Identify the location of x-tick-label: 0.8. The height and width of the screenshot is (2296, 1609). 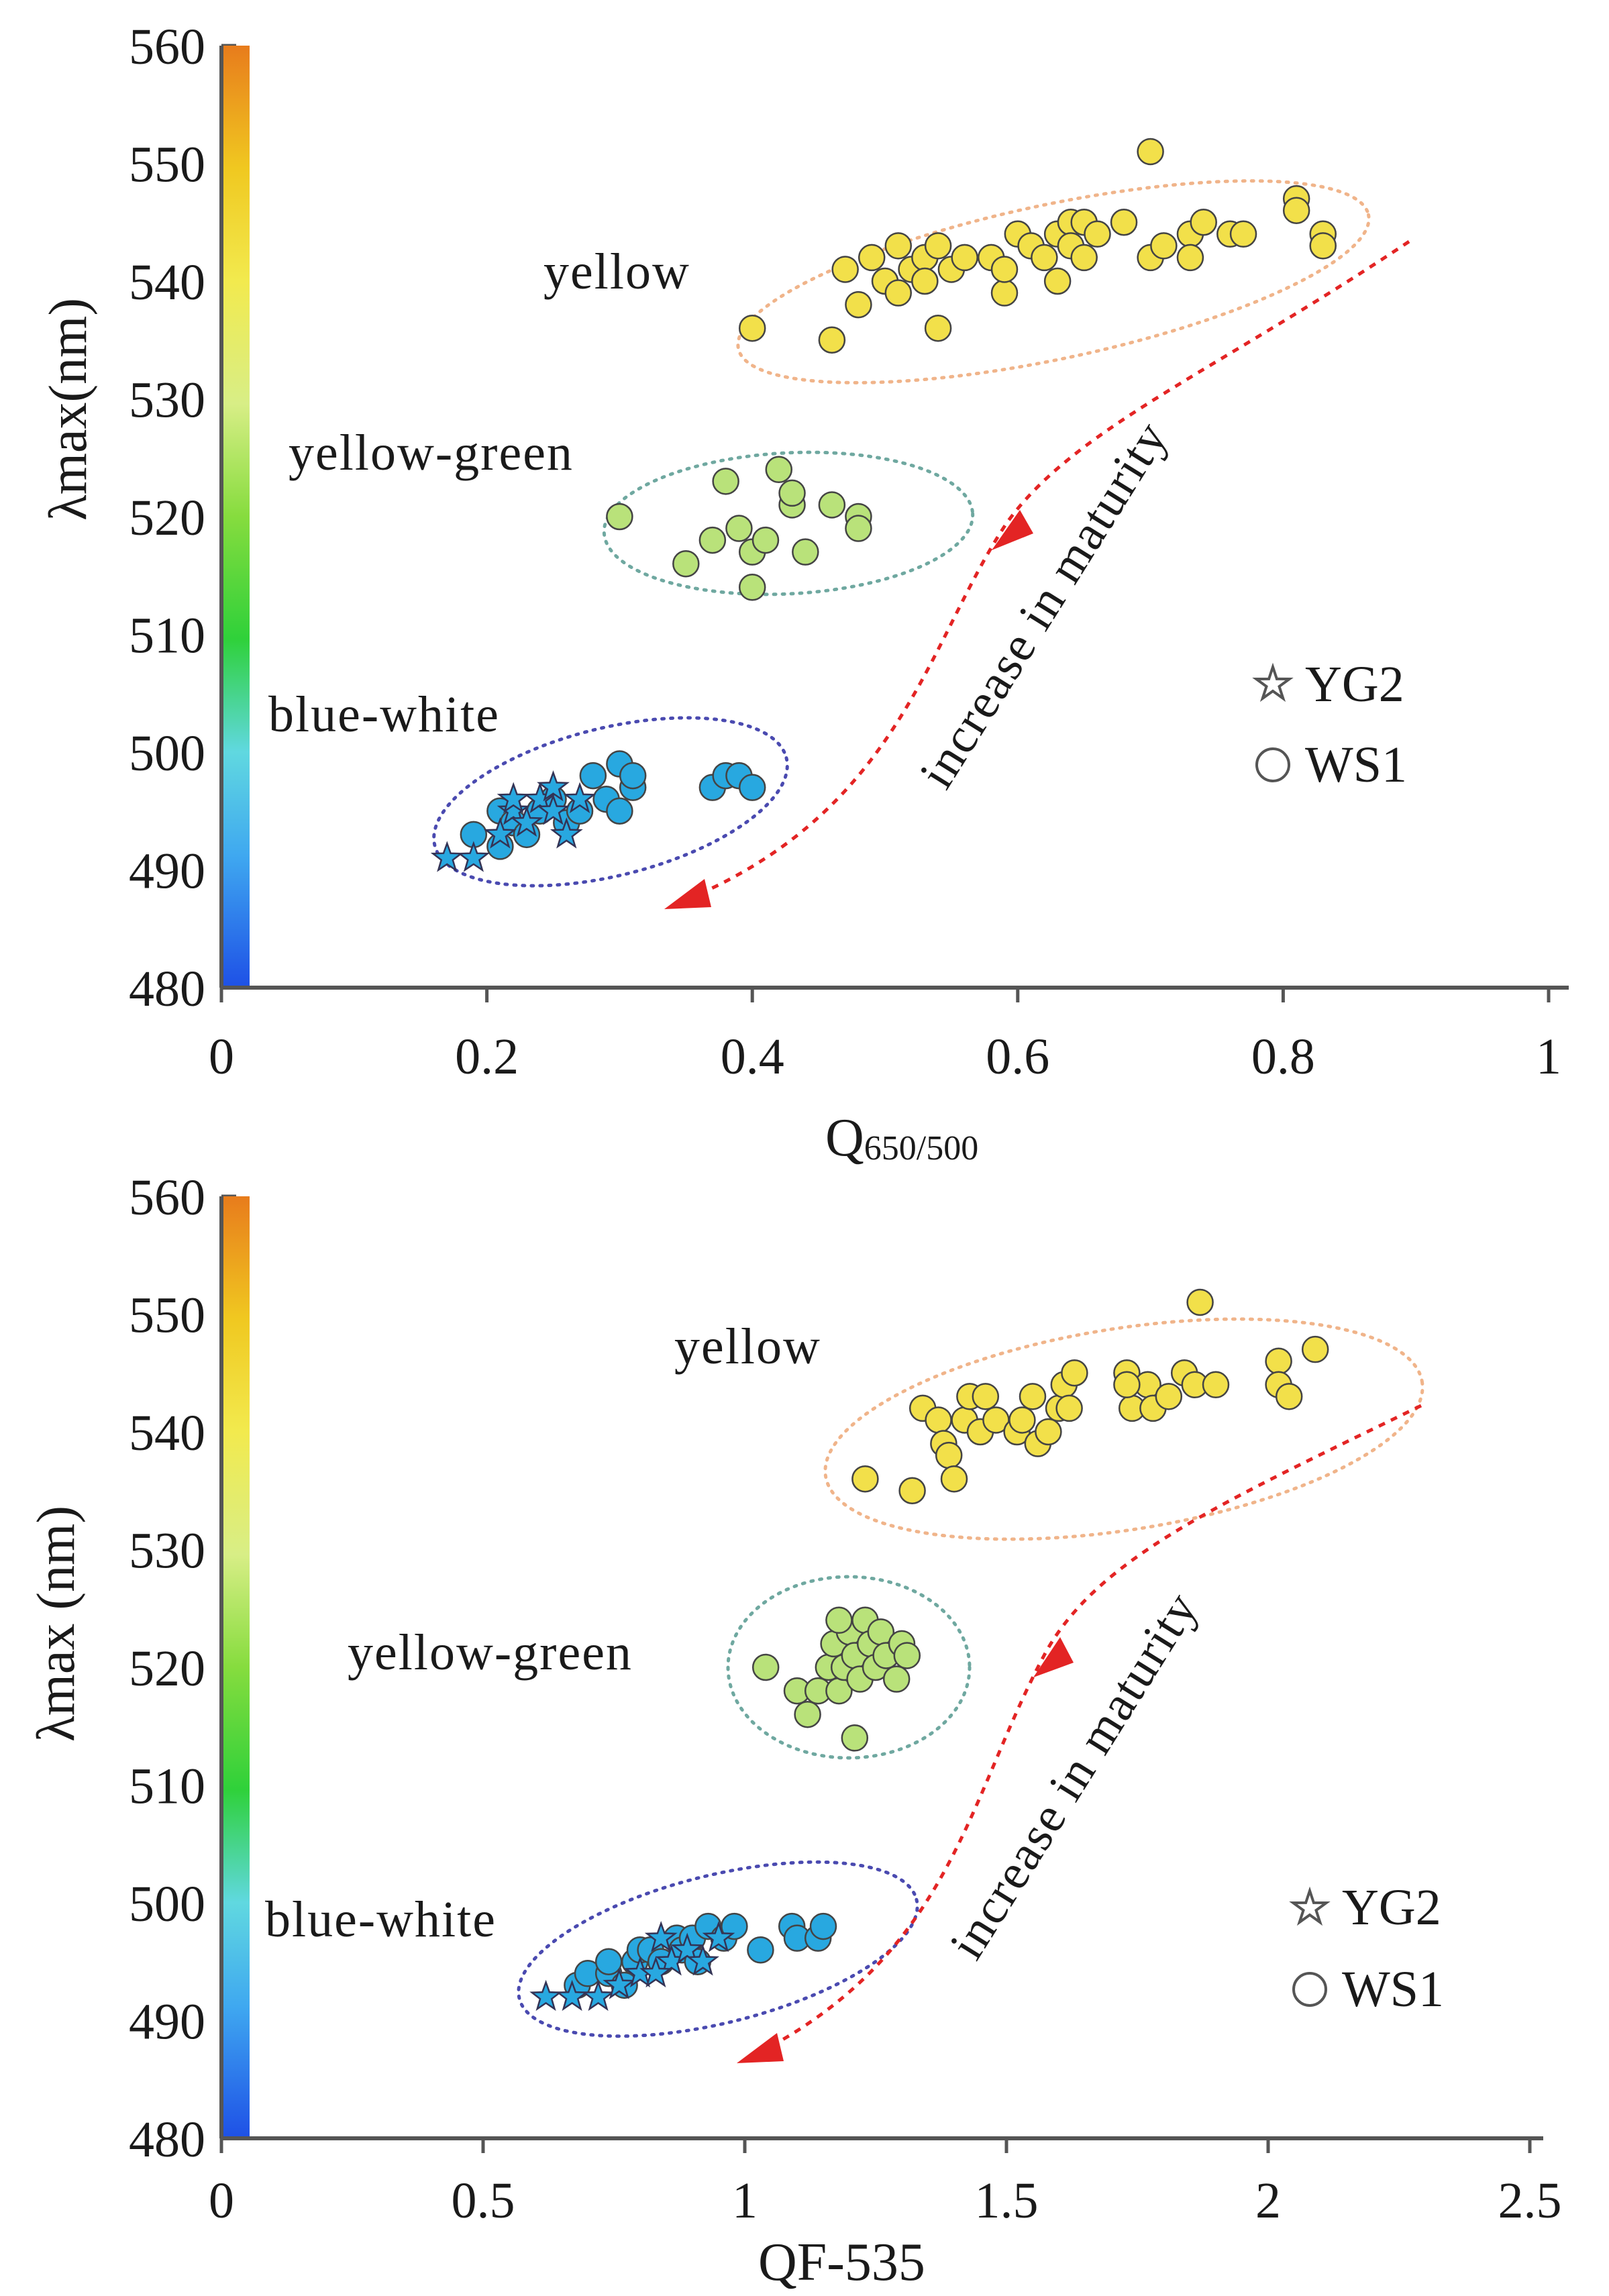
(1283, 1057).